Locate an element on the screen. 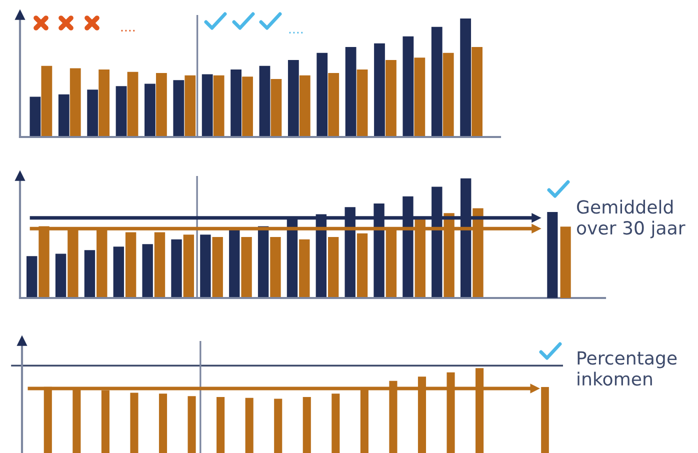 Image resolution: width=698 pixels, height=453 pixels. text: Gemiddeld over 30 jaar is located at coordinates (631, 219).